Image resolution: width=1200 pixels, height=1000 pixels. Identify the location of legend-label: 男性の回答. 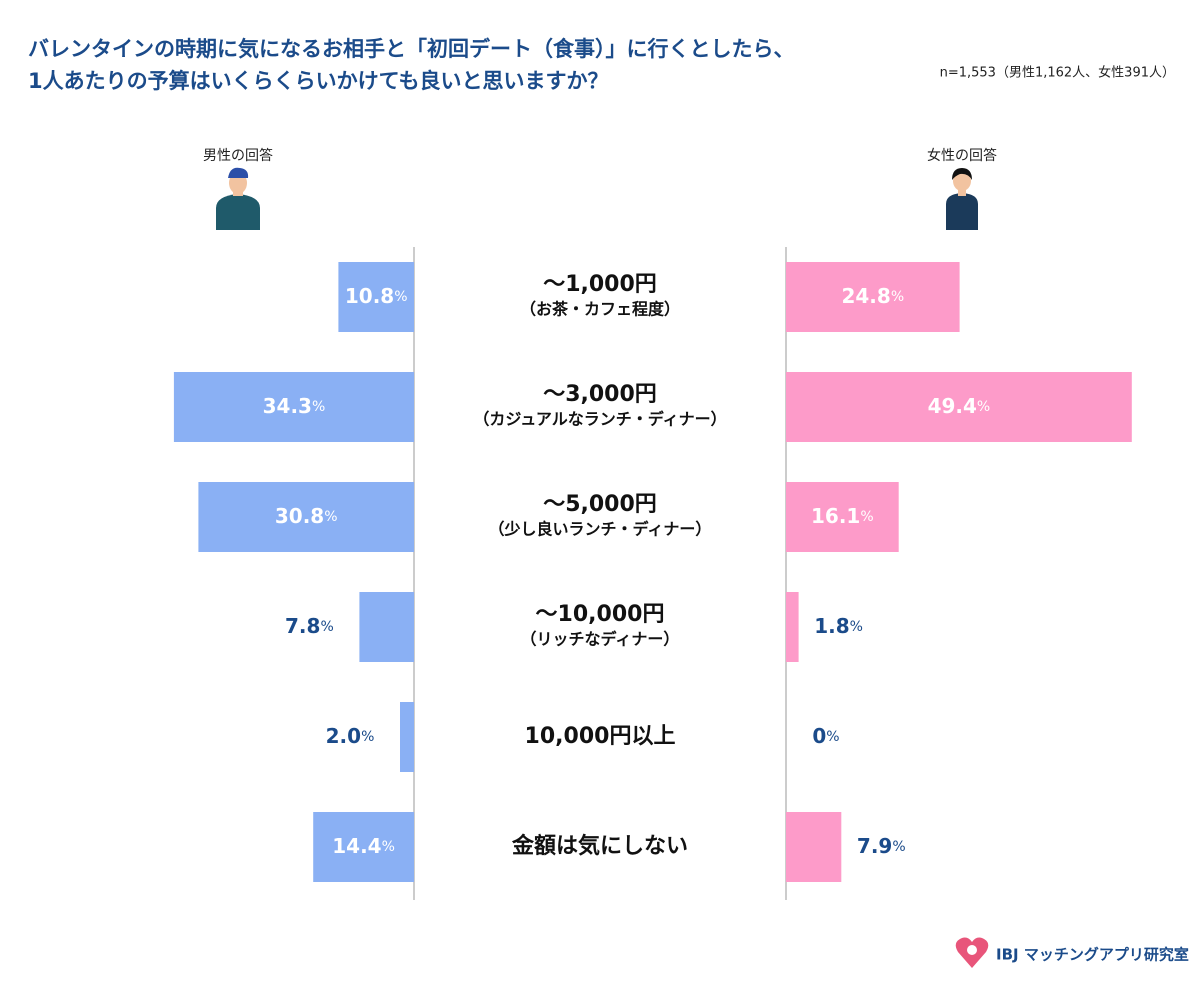
(238, 155).